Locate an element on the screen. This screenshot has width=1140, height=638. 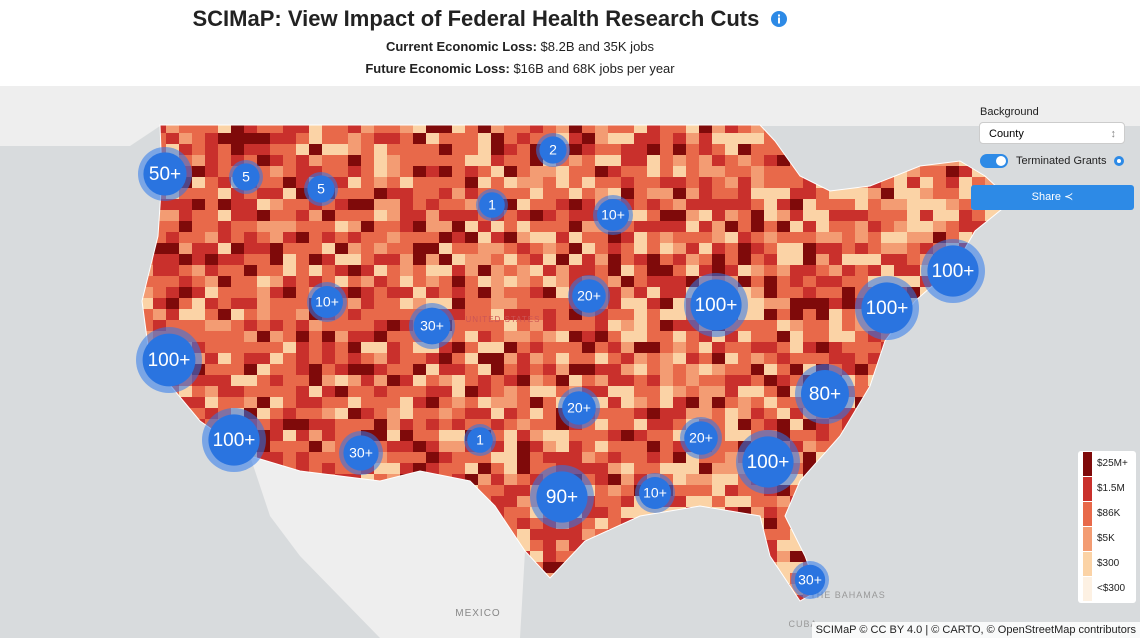
share-button: Share ≺ is located at coordinates (1052, 197).